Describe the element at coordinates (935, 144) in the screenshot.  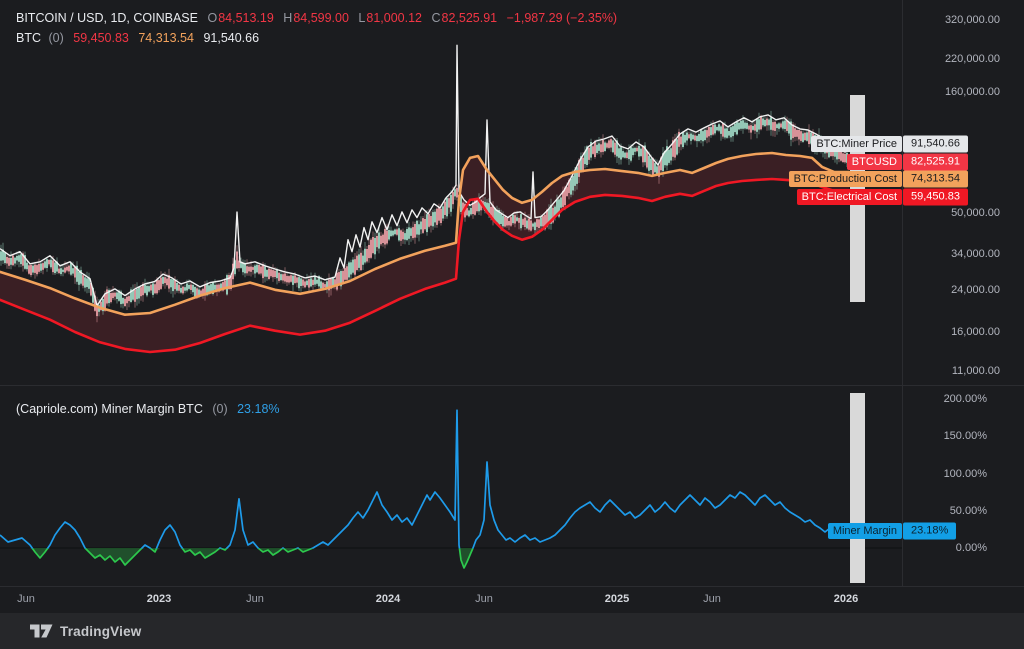
I see `series-price-label: 91,540.66` at that location.